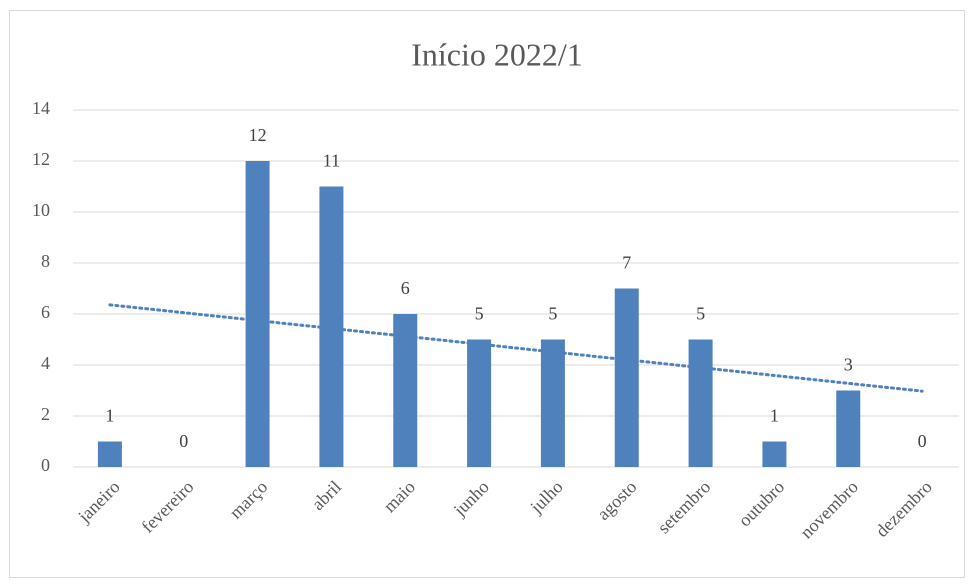  What do you see at coordinates (331, 161) in the screenshot?
I see `data-label: 11` at bounding box center [331, 161].